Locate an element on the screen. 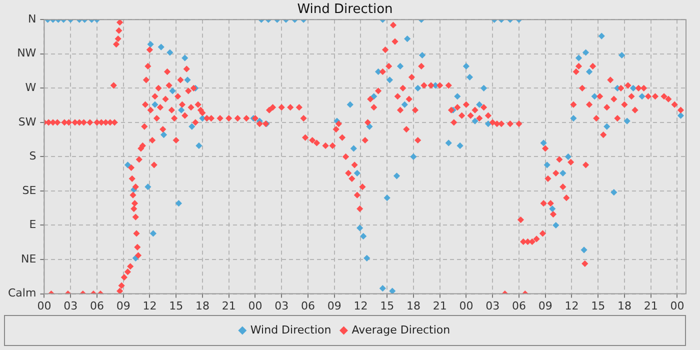  chart-title: Wind Direction is located at coordinates (345, 10).